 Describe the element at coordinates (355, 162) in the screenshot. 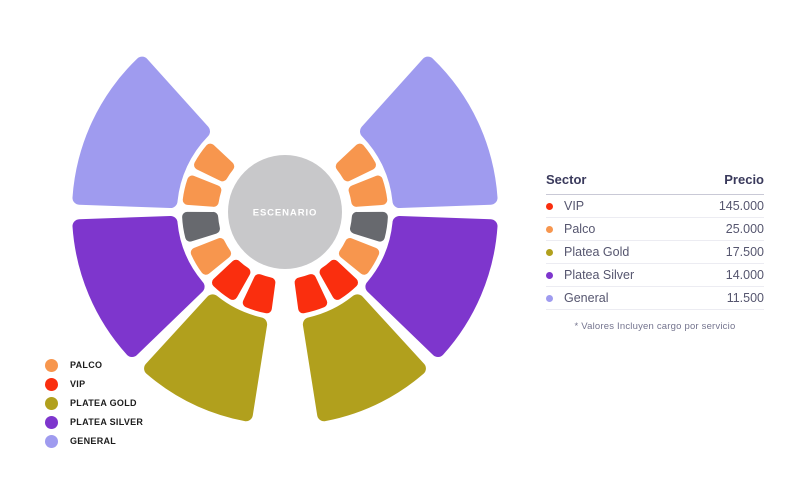

I see `inner-segment-7-palco` at that location.